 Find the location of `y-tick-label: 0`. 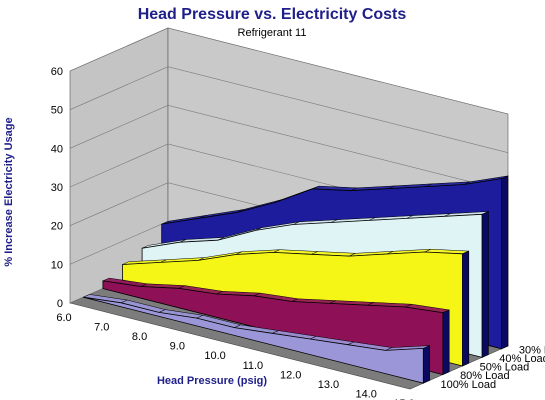

y-tick-label: 0 is located at coordinates (60, 304).